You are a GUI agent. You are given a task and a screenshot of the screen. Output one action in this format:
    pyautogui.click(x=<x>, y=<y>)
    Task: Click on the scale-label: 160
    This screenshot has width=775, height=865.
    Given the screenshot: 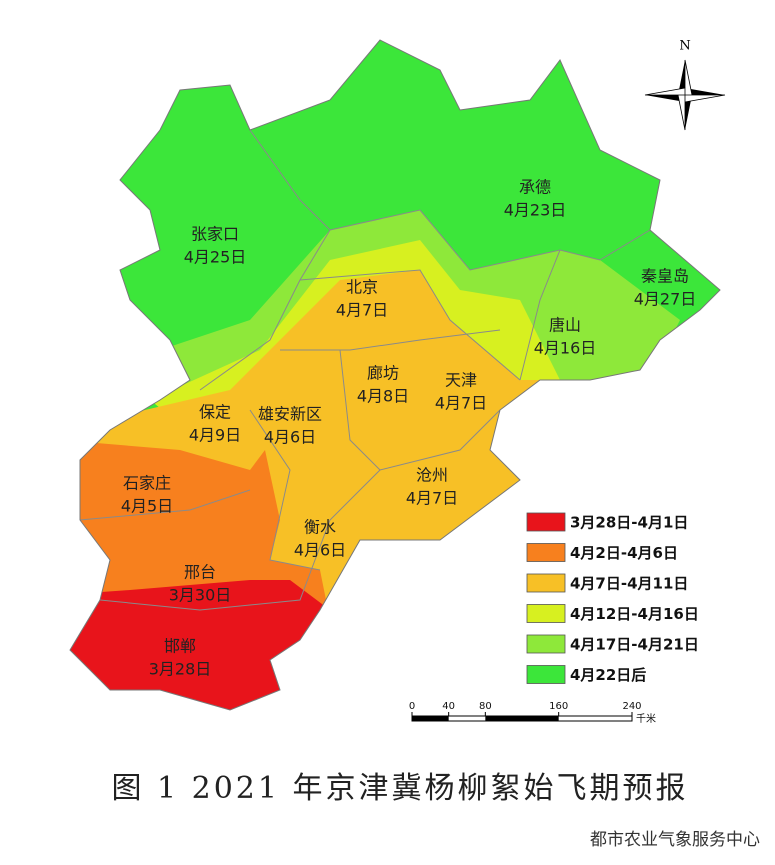 What is the action you would take?
    pyautogui.click(x=558, y=706)
    